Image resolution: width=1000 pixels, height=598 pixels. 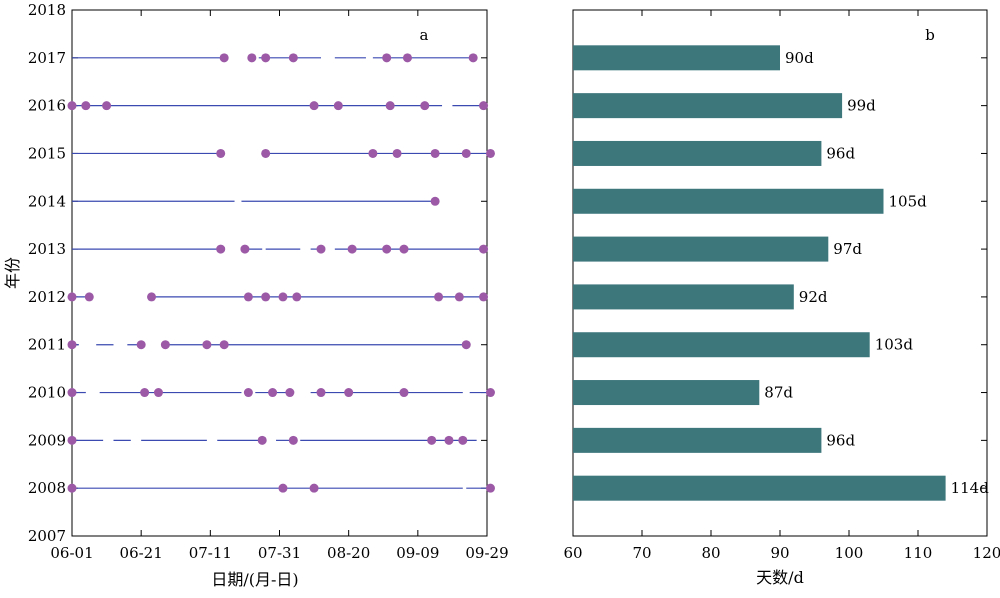 I want to click on x-tick-label: 07-11, so click(x=210, y=553).